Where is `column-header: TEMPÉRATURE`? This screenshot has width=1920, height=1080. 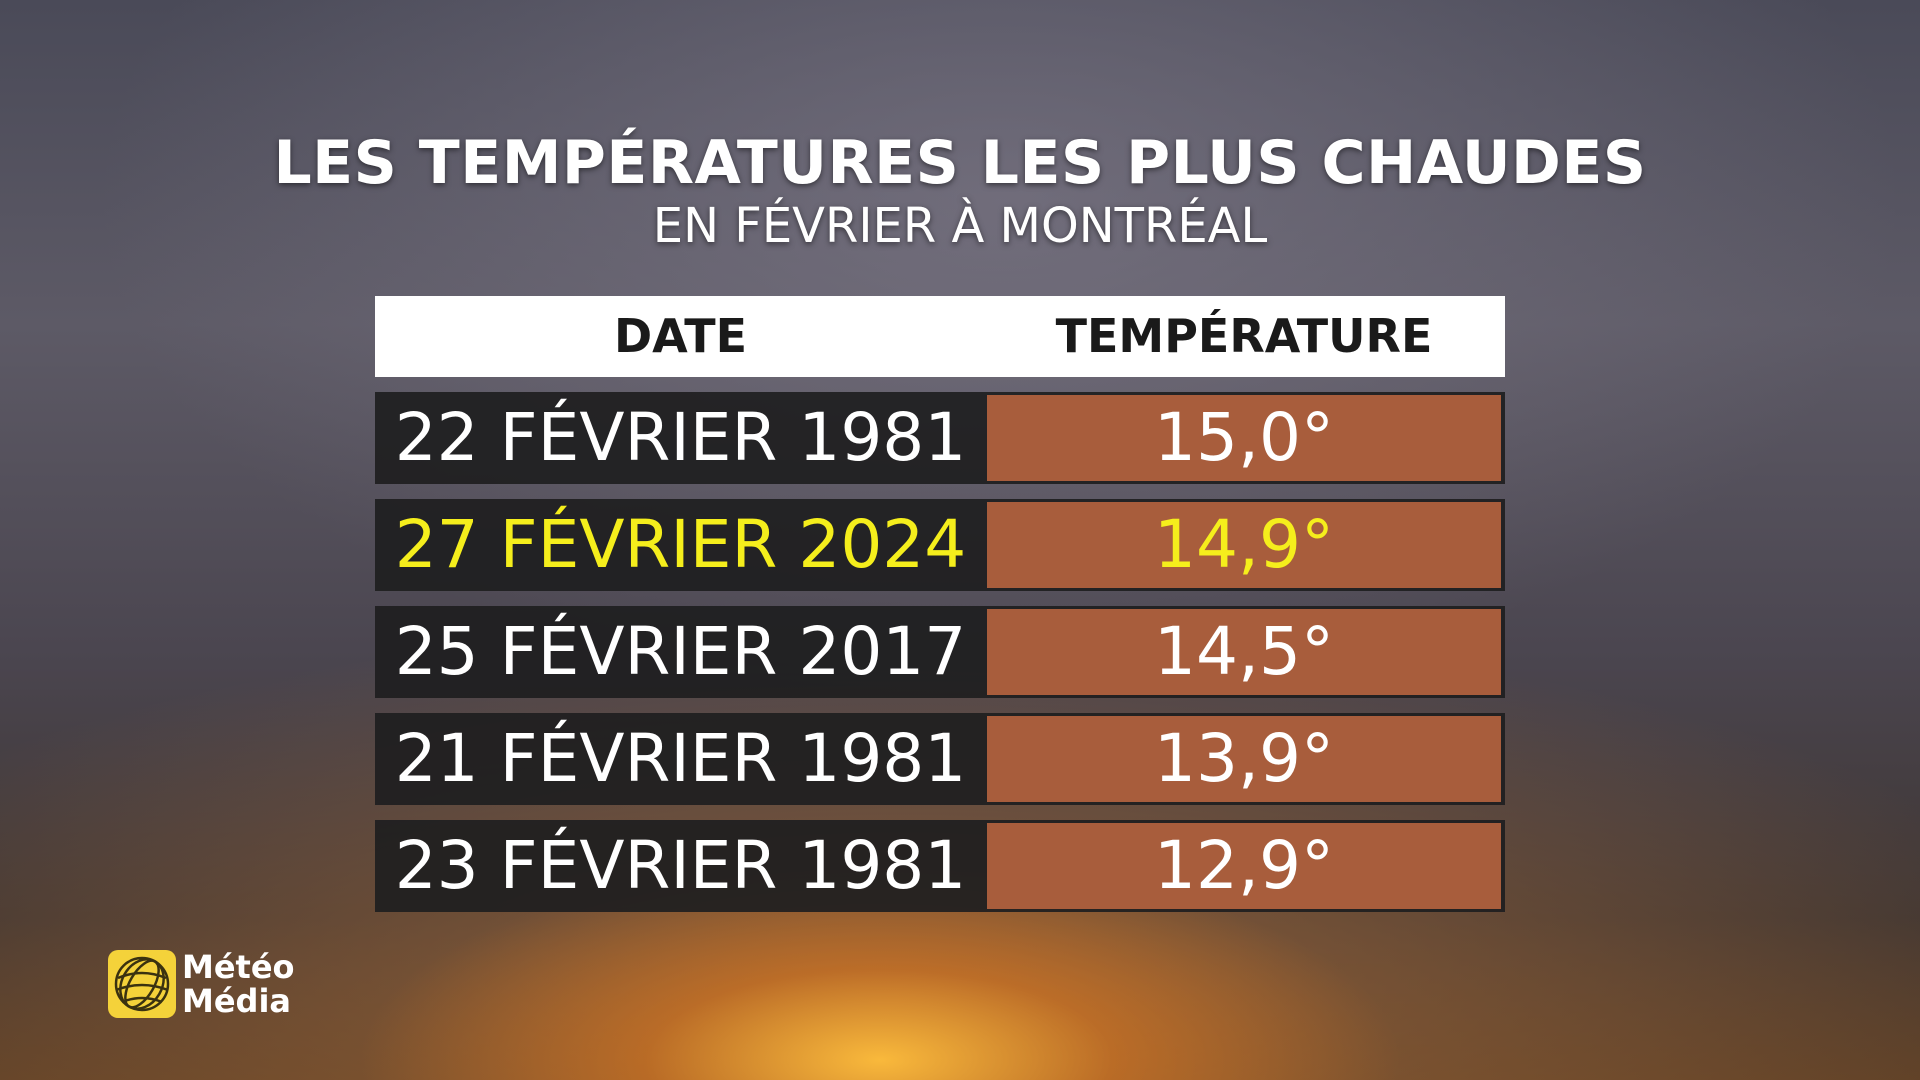
column-header: TEMPÉRATURE is located at coordinates (1244, 336).